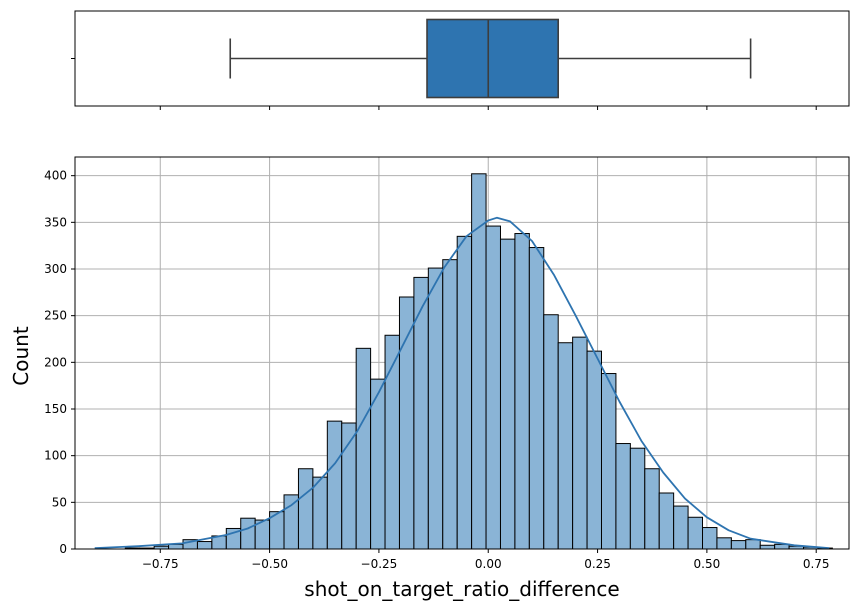 This screenshot has height=611, width=859. I want to click on y-axis-title: Count, so click(21, 356).